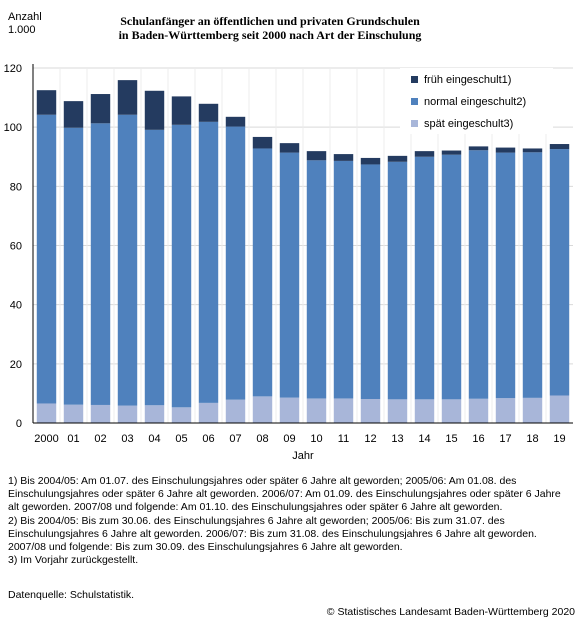 This screenshot has width=581, height=621. Describe the element at coordinates (181, 439) in the screenshot. I see `x-tick-label: 05` at that location.